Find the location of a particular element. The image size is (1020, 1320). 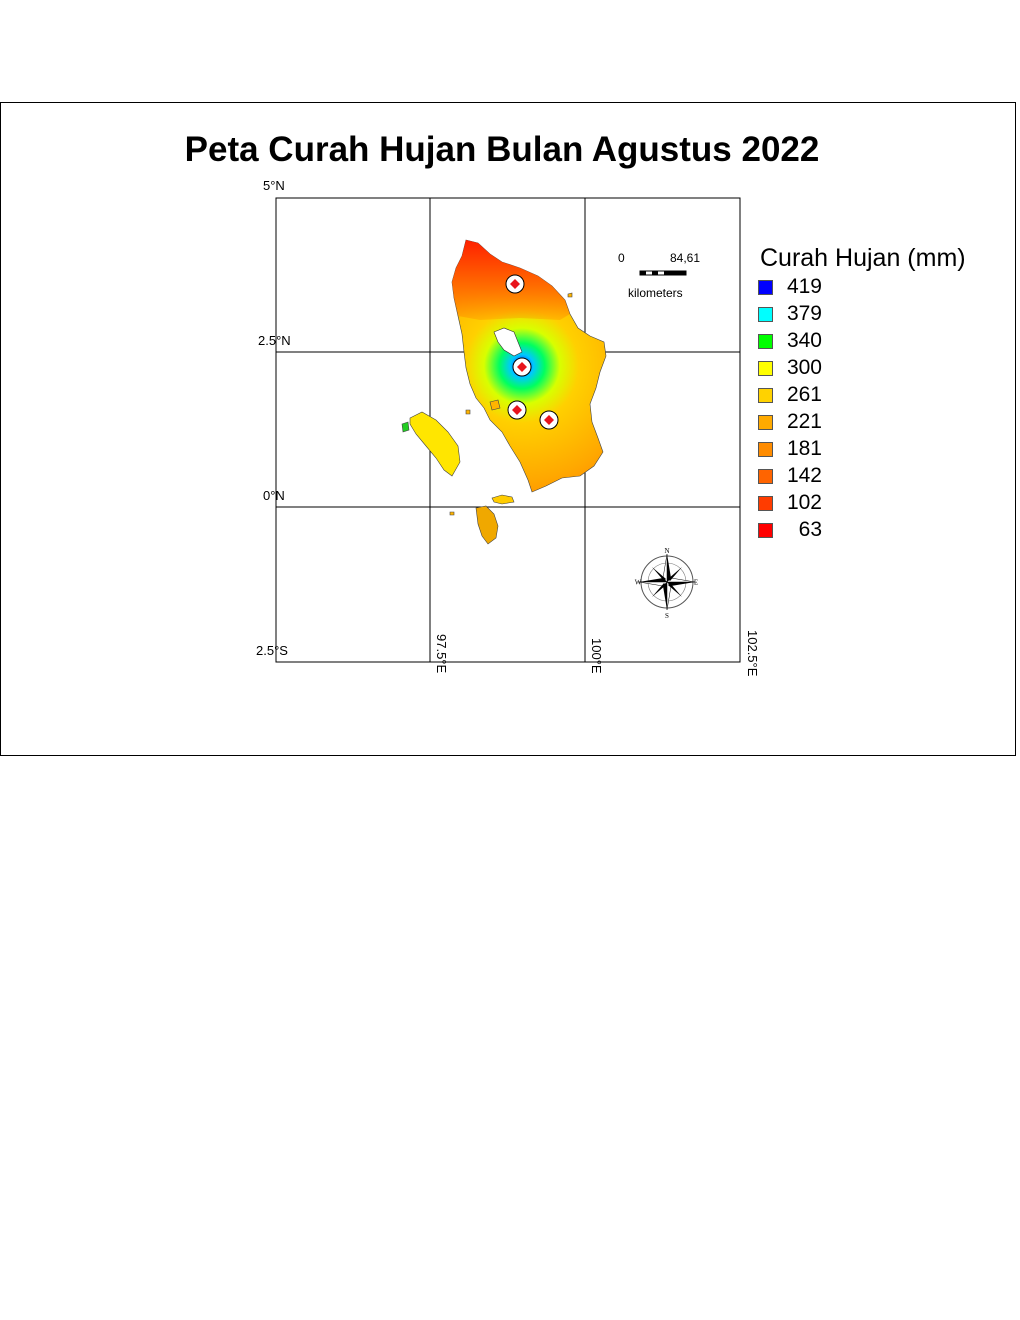

legend-title: Curah Hujan (mm) is located at coordinates (863, 258).